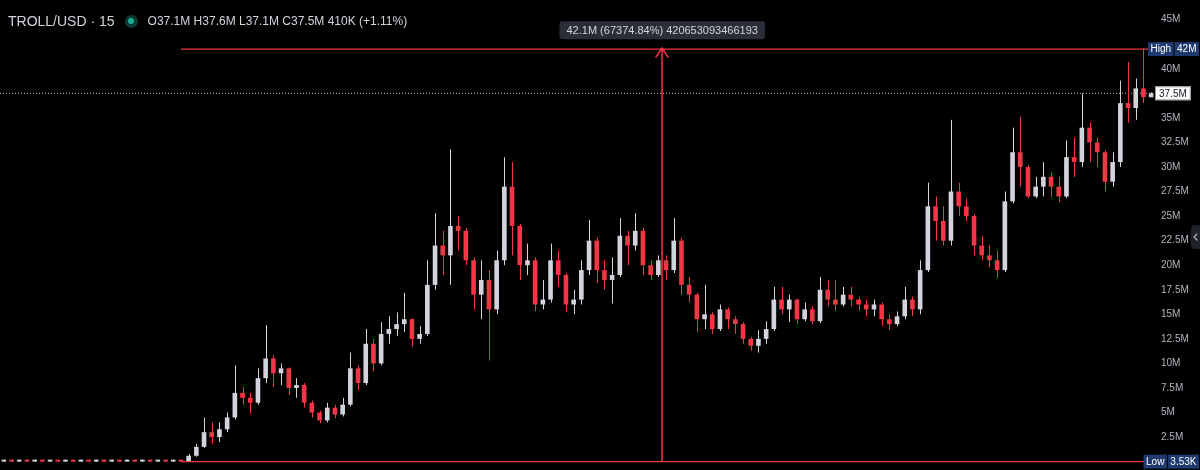 This screenshot has width=1200, height=470. I want to click on y-tick-label: 40M, so click(1171, 68).